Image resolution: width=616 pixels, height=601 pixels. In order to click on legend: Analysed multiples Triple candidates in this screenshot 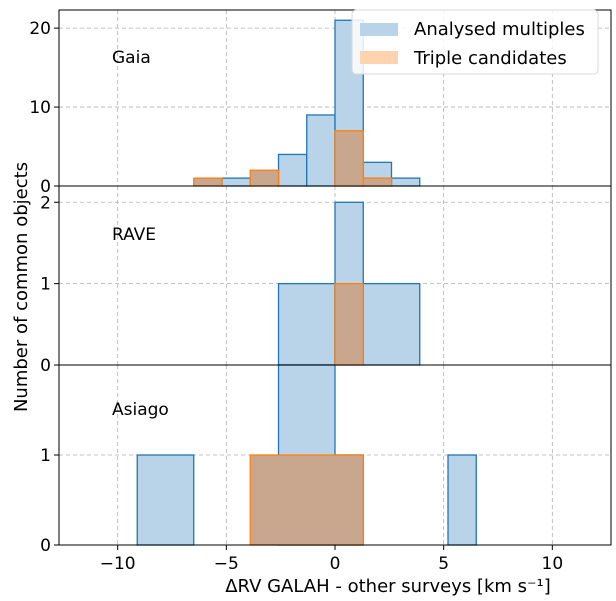, I will do `click(475, 42)`.